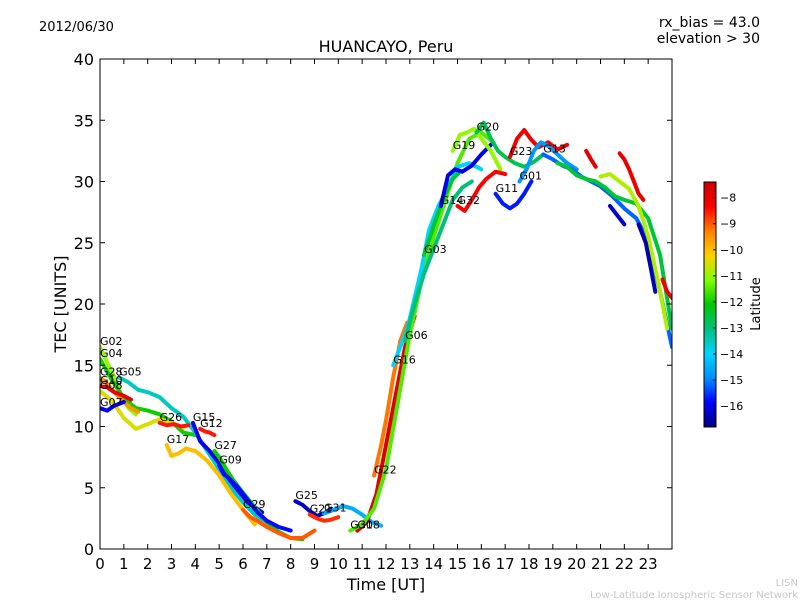 This screenshot has width=800, height=600. I want to click on colorbar-tick-label: −14, so click(731, 354).